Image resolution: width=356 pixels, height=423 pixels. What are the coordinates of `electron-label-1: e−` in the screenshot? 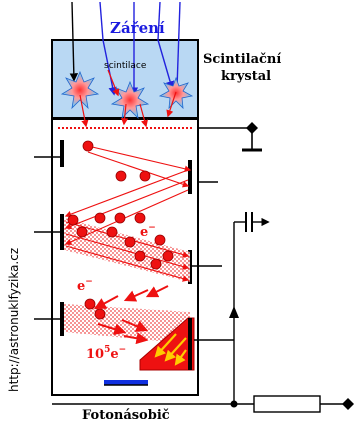 It's located at (148, 231).